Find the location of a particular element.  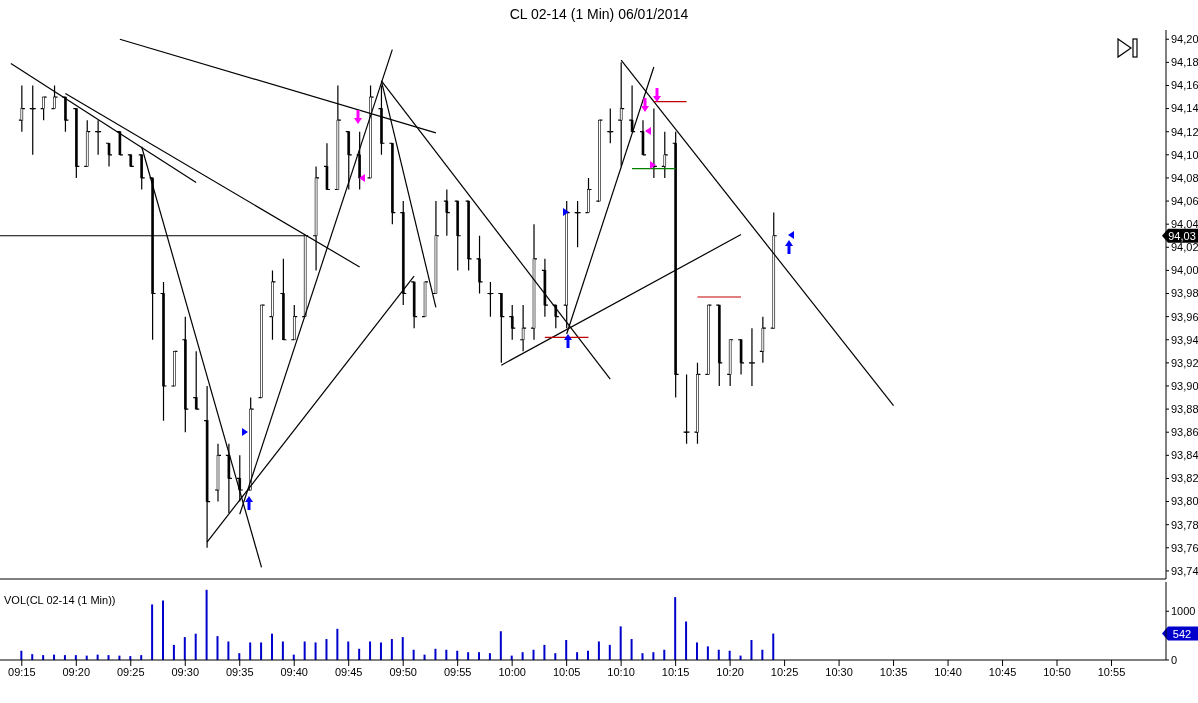

y-tick-label: 93,80 is located at coordinates (1184, 501).